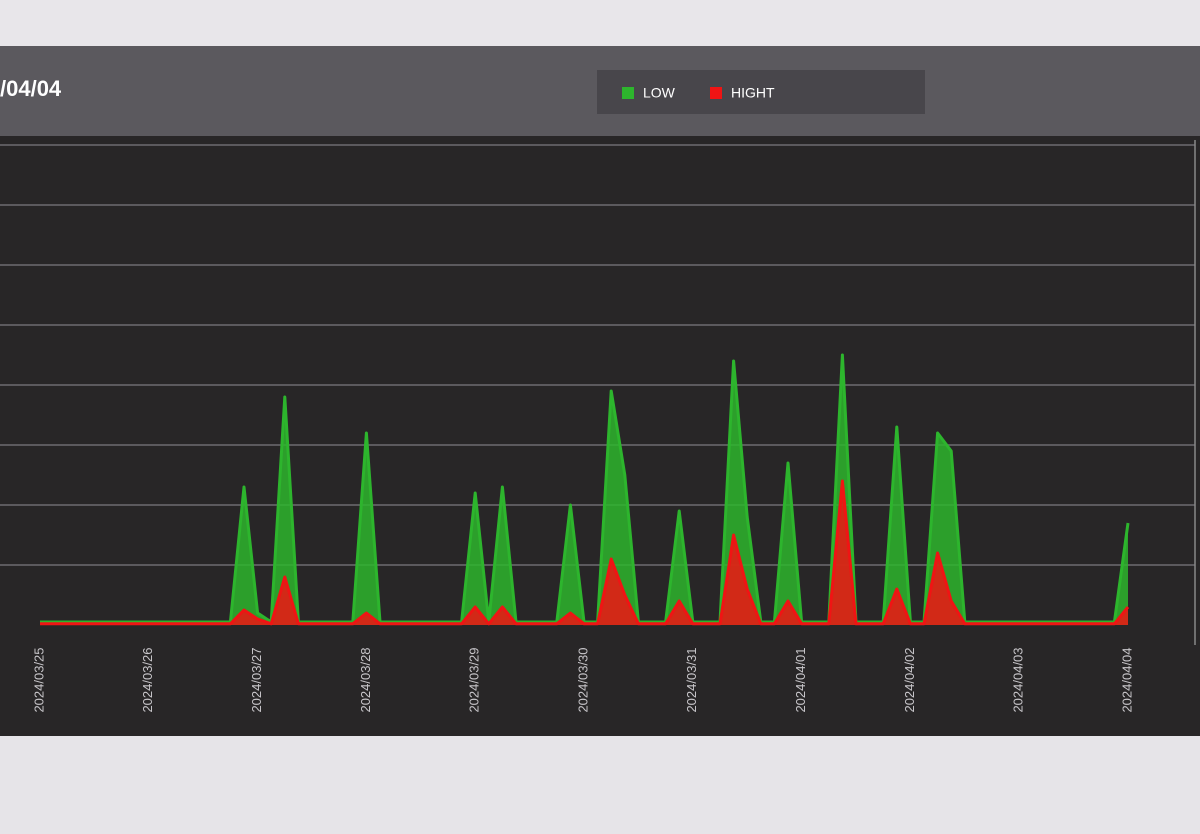  I want to click on x-tick-label: 2024/03/27, so click(256, 679).